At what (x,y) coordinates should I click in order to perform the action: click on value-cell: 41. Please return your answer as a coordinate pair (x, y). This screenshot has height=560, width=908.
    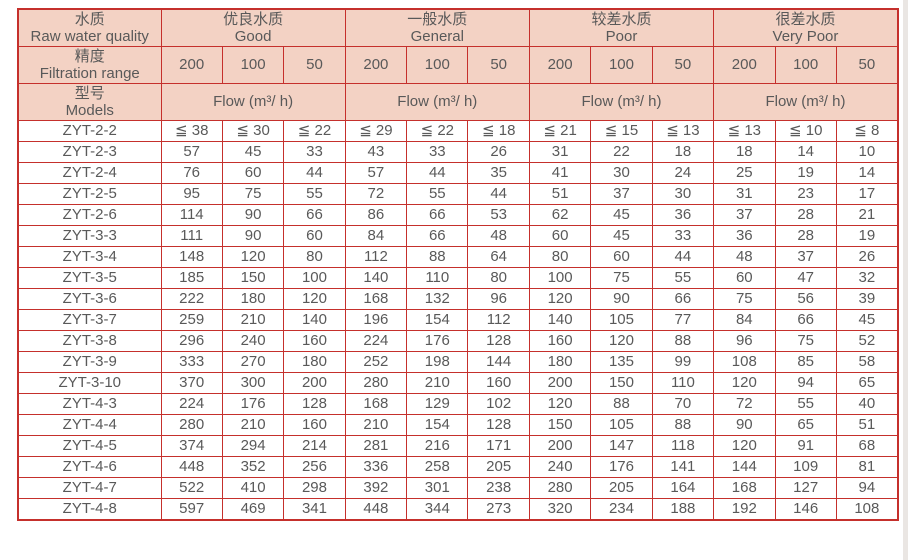
    Looking at the image, I should click on (560, 172).